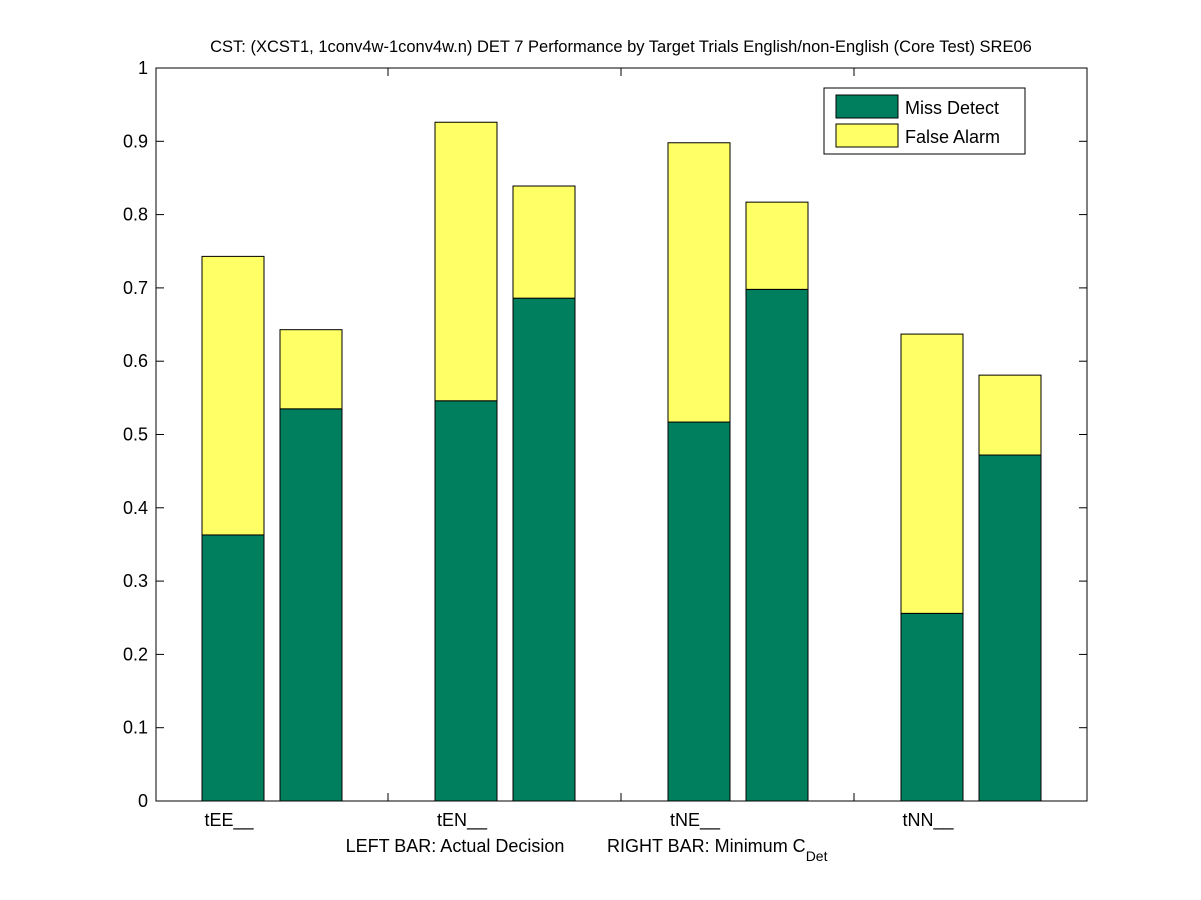  I want to click on bar-tee-actual-false-alarm, so click(233, 395).